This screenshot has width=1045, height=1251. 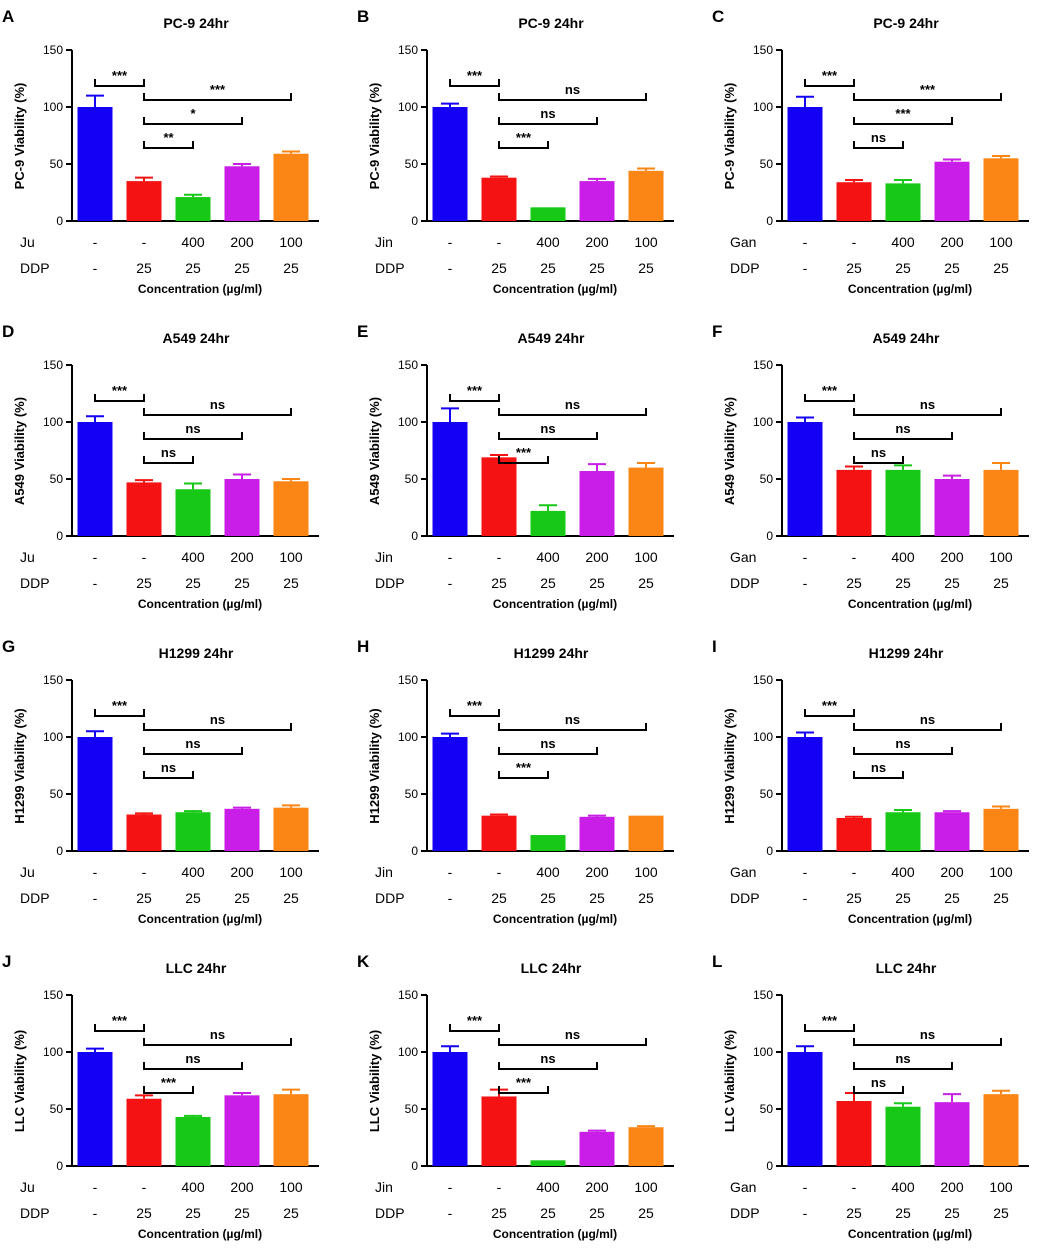 What do you see at coordinates (193, 113) in the screenshot?
I see `significance-label: *` at bounding box center [193, 113].